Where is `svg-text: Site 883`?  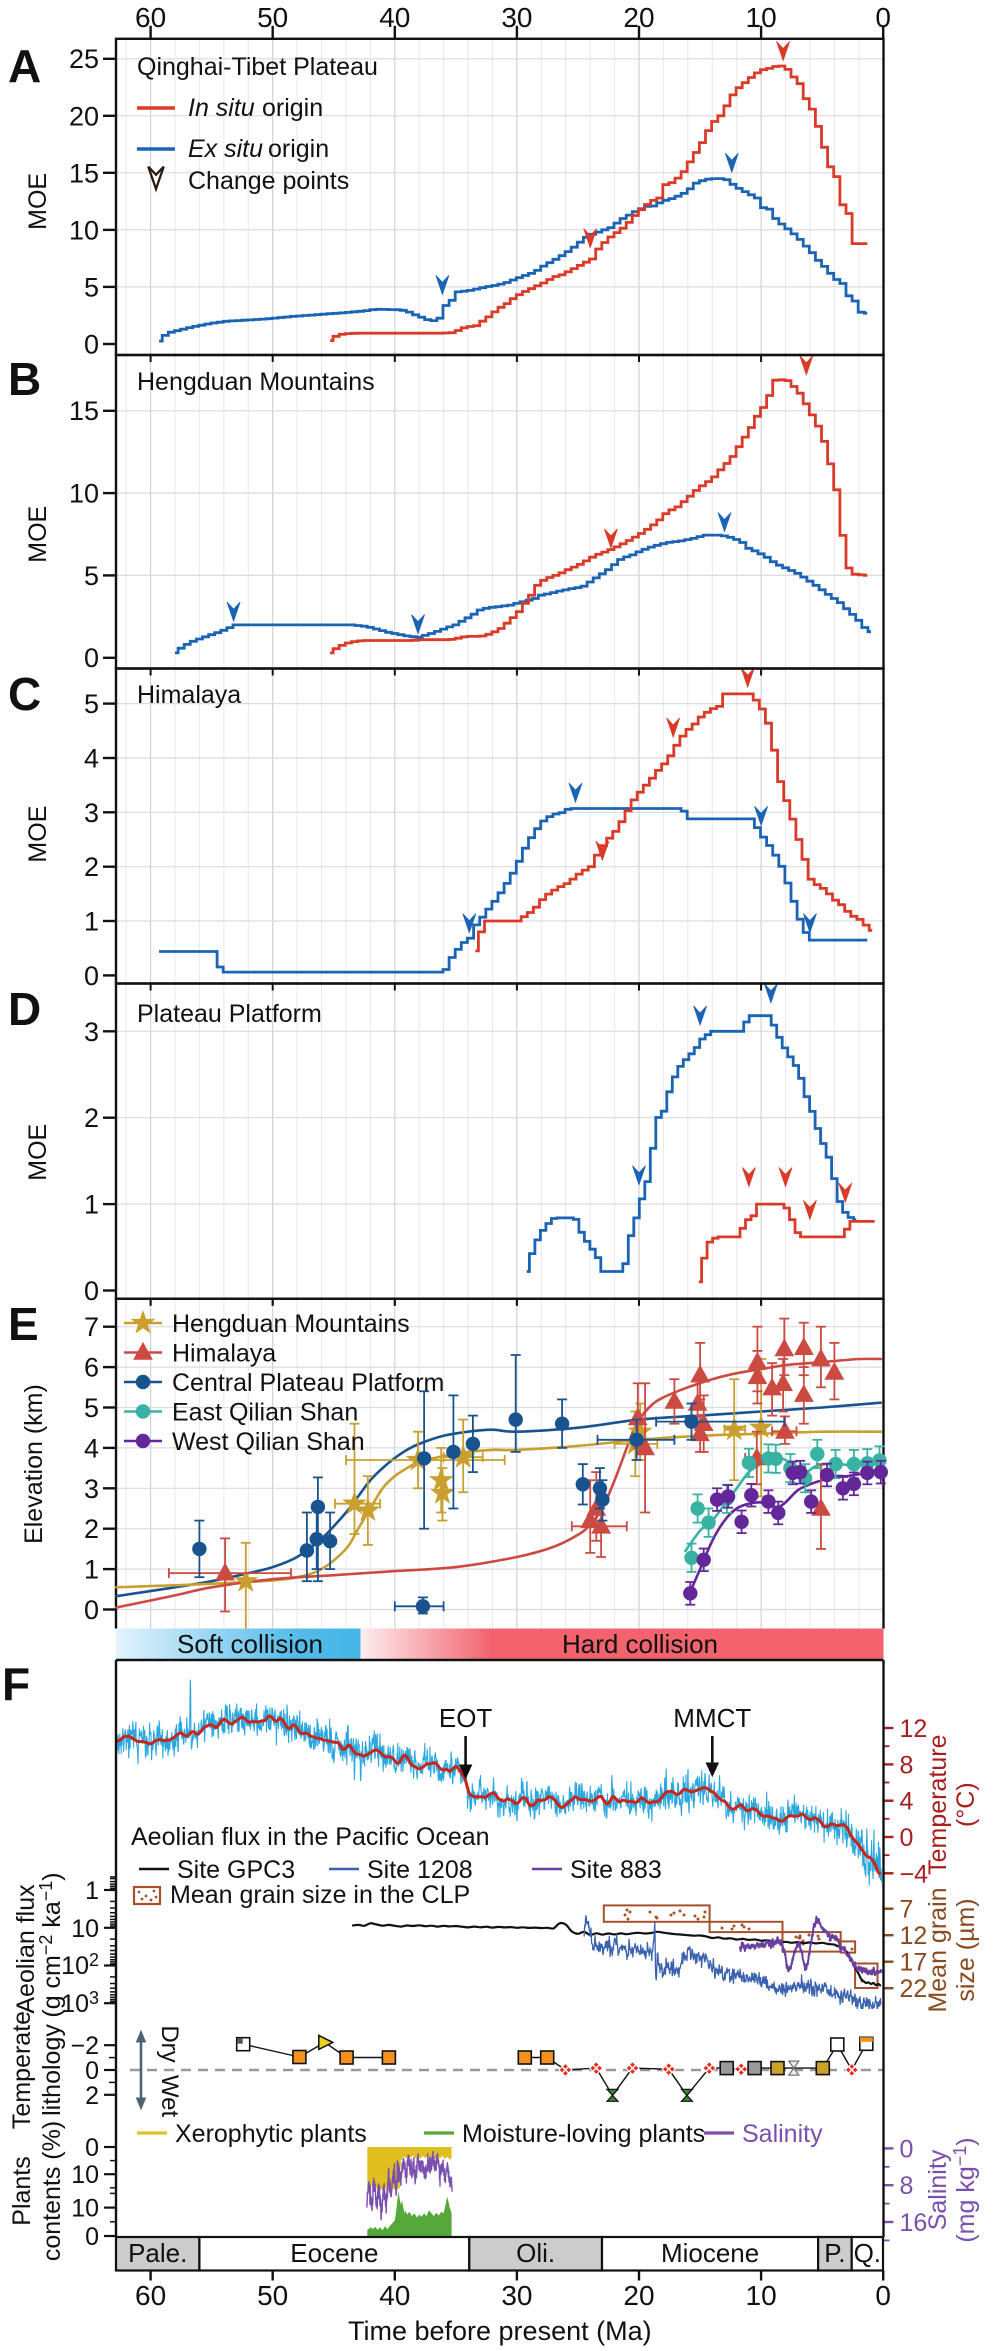
svg-text: Site 883 is located at coordinates (616, 1870).